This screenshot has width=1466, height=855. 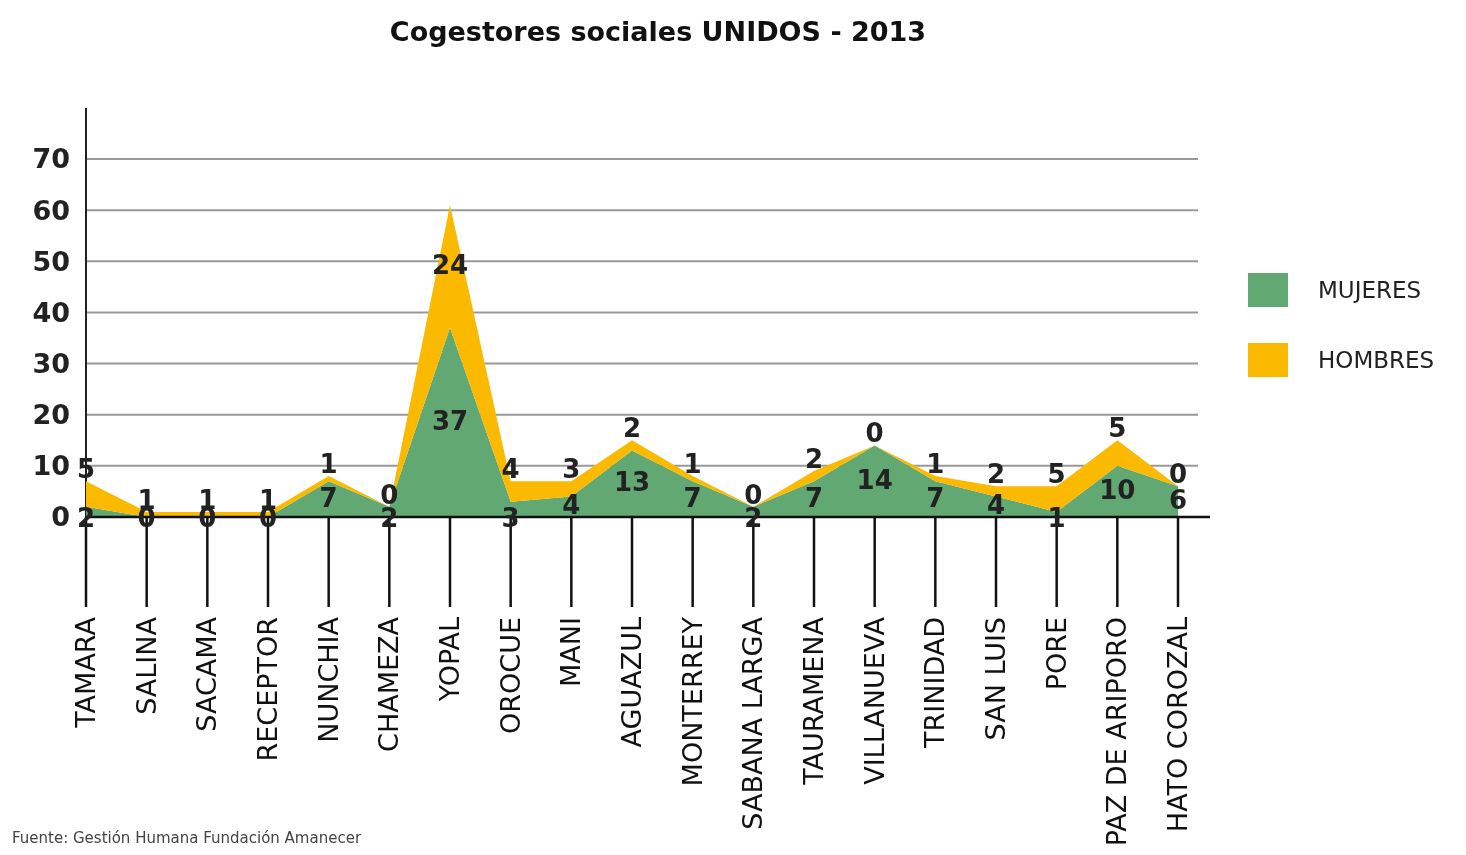 I want to click on x-tick-label: MONTERREY, so click(x=692, y=701).